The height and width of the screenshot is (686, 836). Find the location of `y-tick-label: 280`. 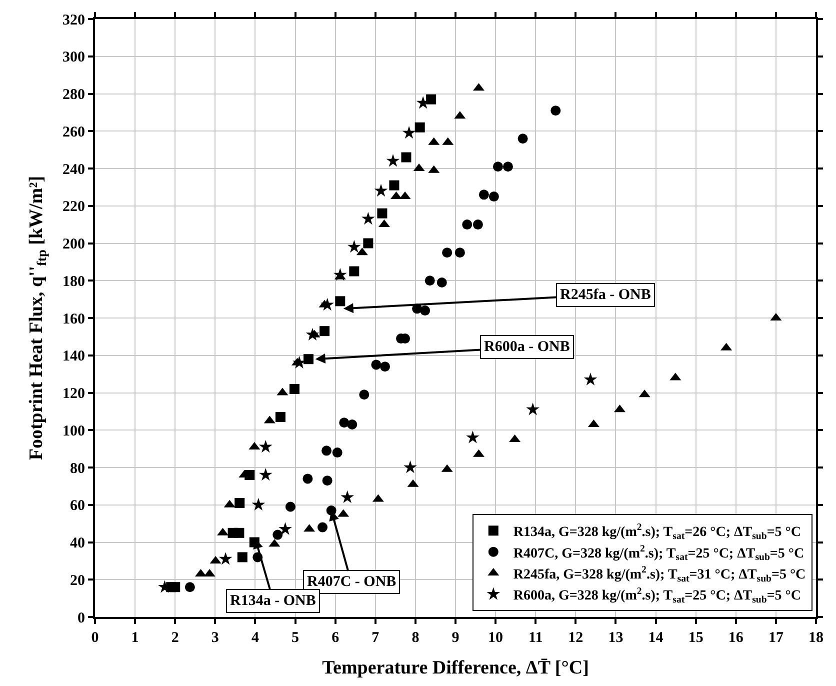

y-tick-label: 280 is located at coordinates (73, 95).